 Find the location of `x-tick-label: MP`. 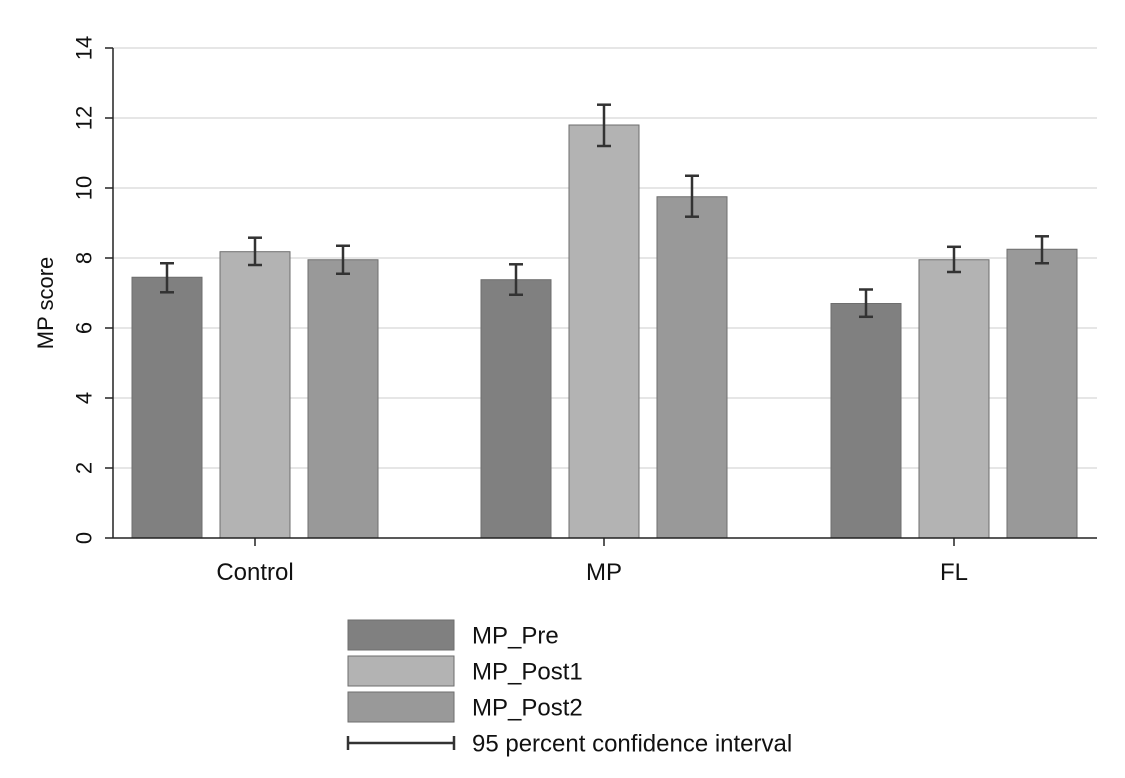

x-tick-label: MP is located at coordinates (604, 572).